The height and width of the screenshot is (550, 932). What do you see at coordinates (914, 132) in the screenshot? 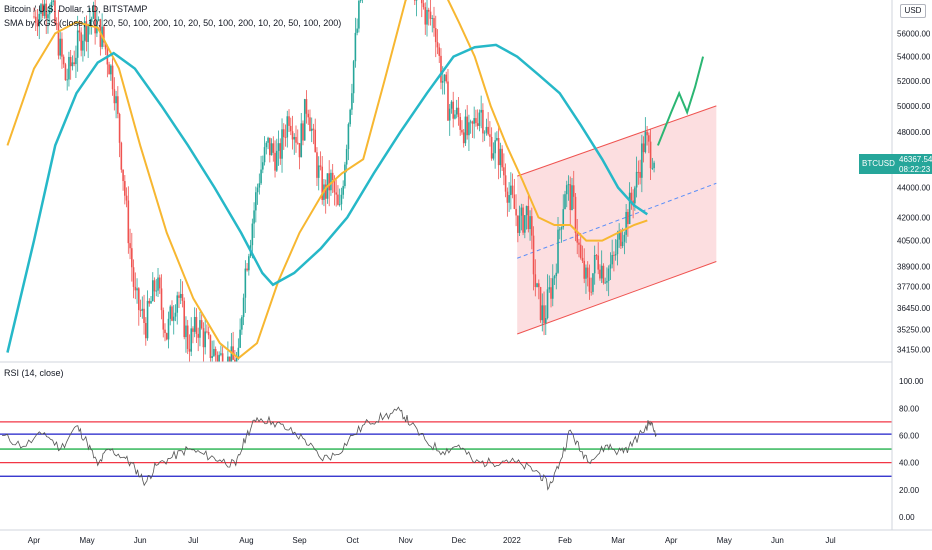
I see `price-tick-label: 48000.00` at bounding box center [914, 132].